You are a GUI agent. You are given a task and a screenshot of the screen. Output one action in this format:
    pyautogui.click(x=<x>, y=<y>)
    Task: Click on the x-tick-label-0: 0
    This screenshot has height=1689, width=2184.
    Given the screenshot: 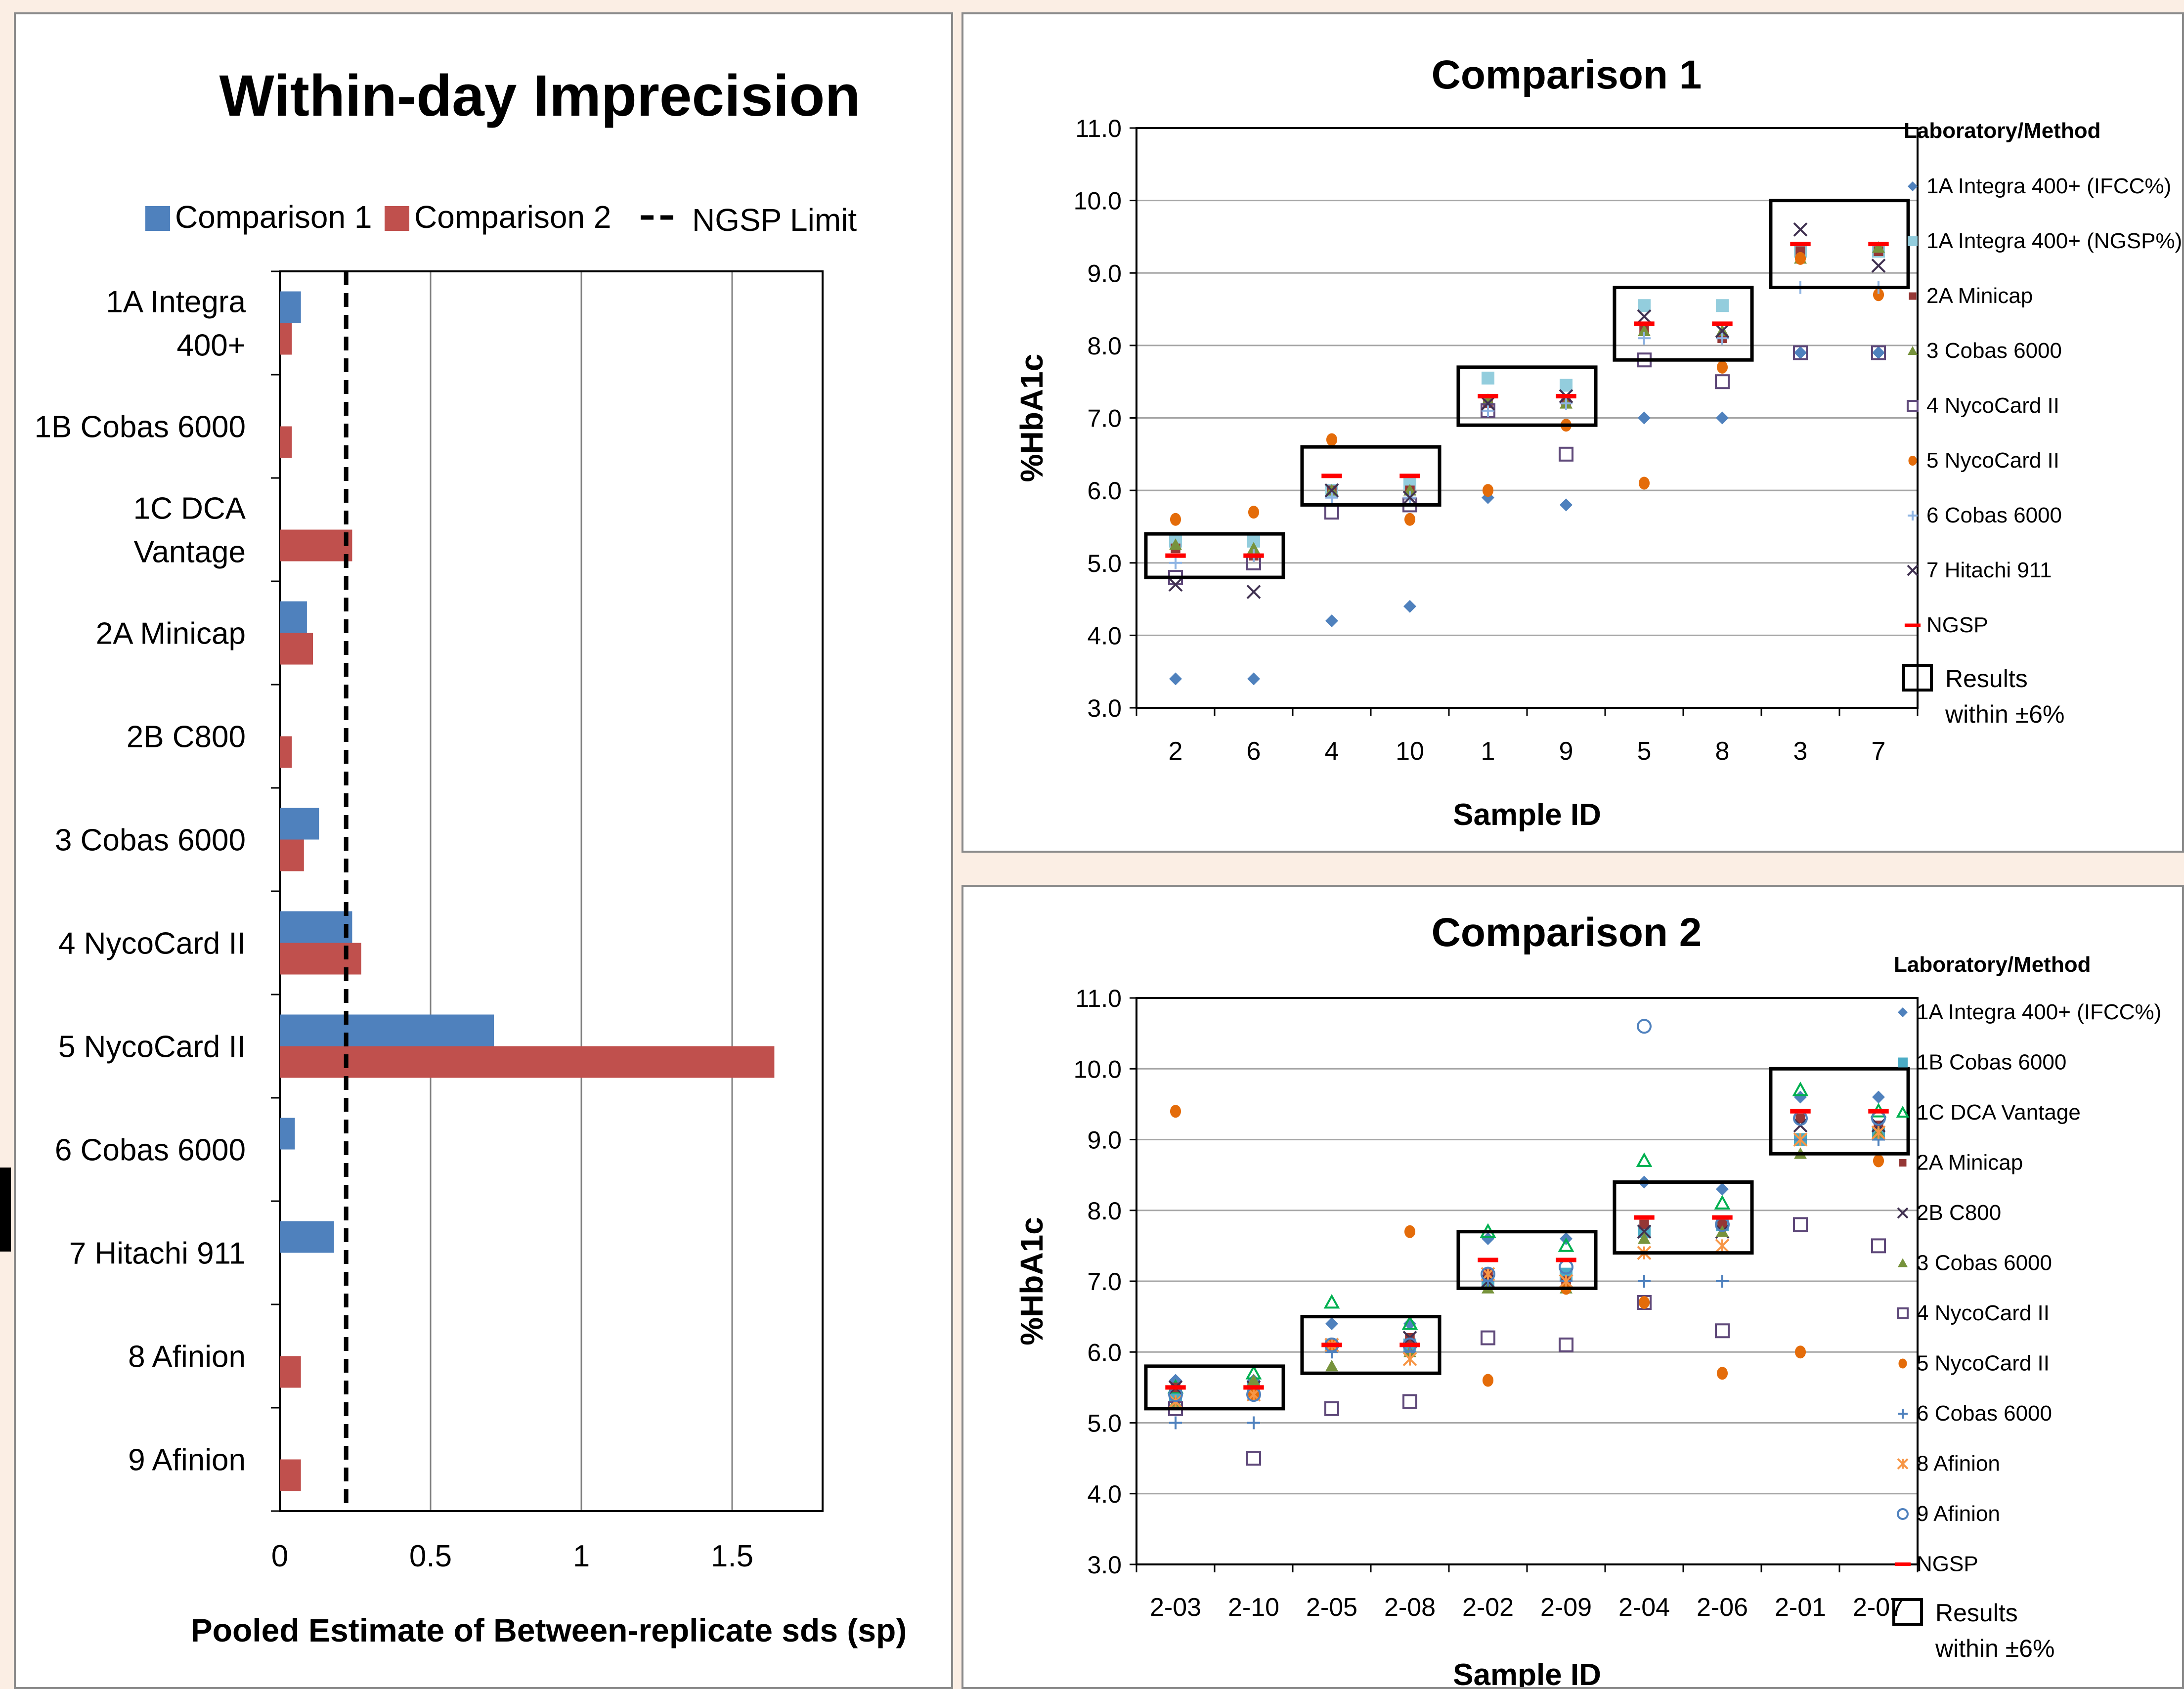 What is the action you would take?
    pyautogui.click(x=279, y=1556)
    